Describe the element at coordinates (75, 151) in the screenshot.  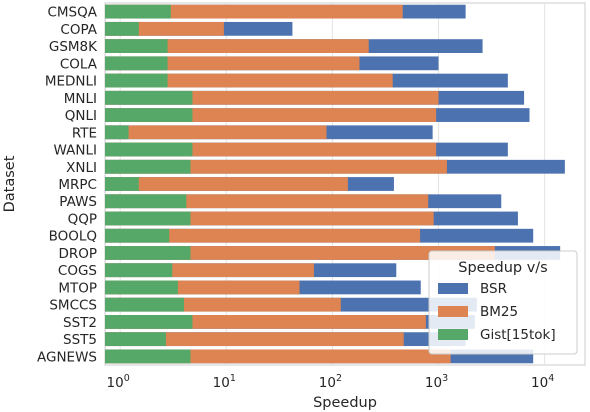
I see `y-tick-label: WANLI` at that location.